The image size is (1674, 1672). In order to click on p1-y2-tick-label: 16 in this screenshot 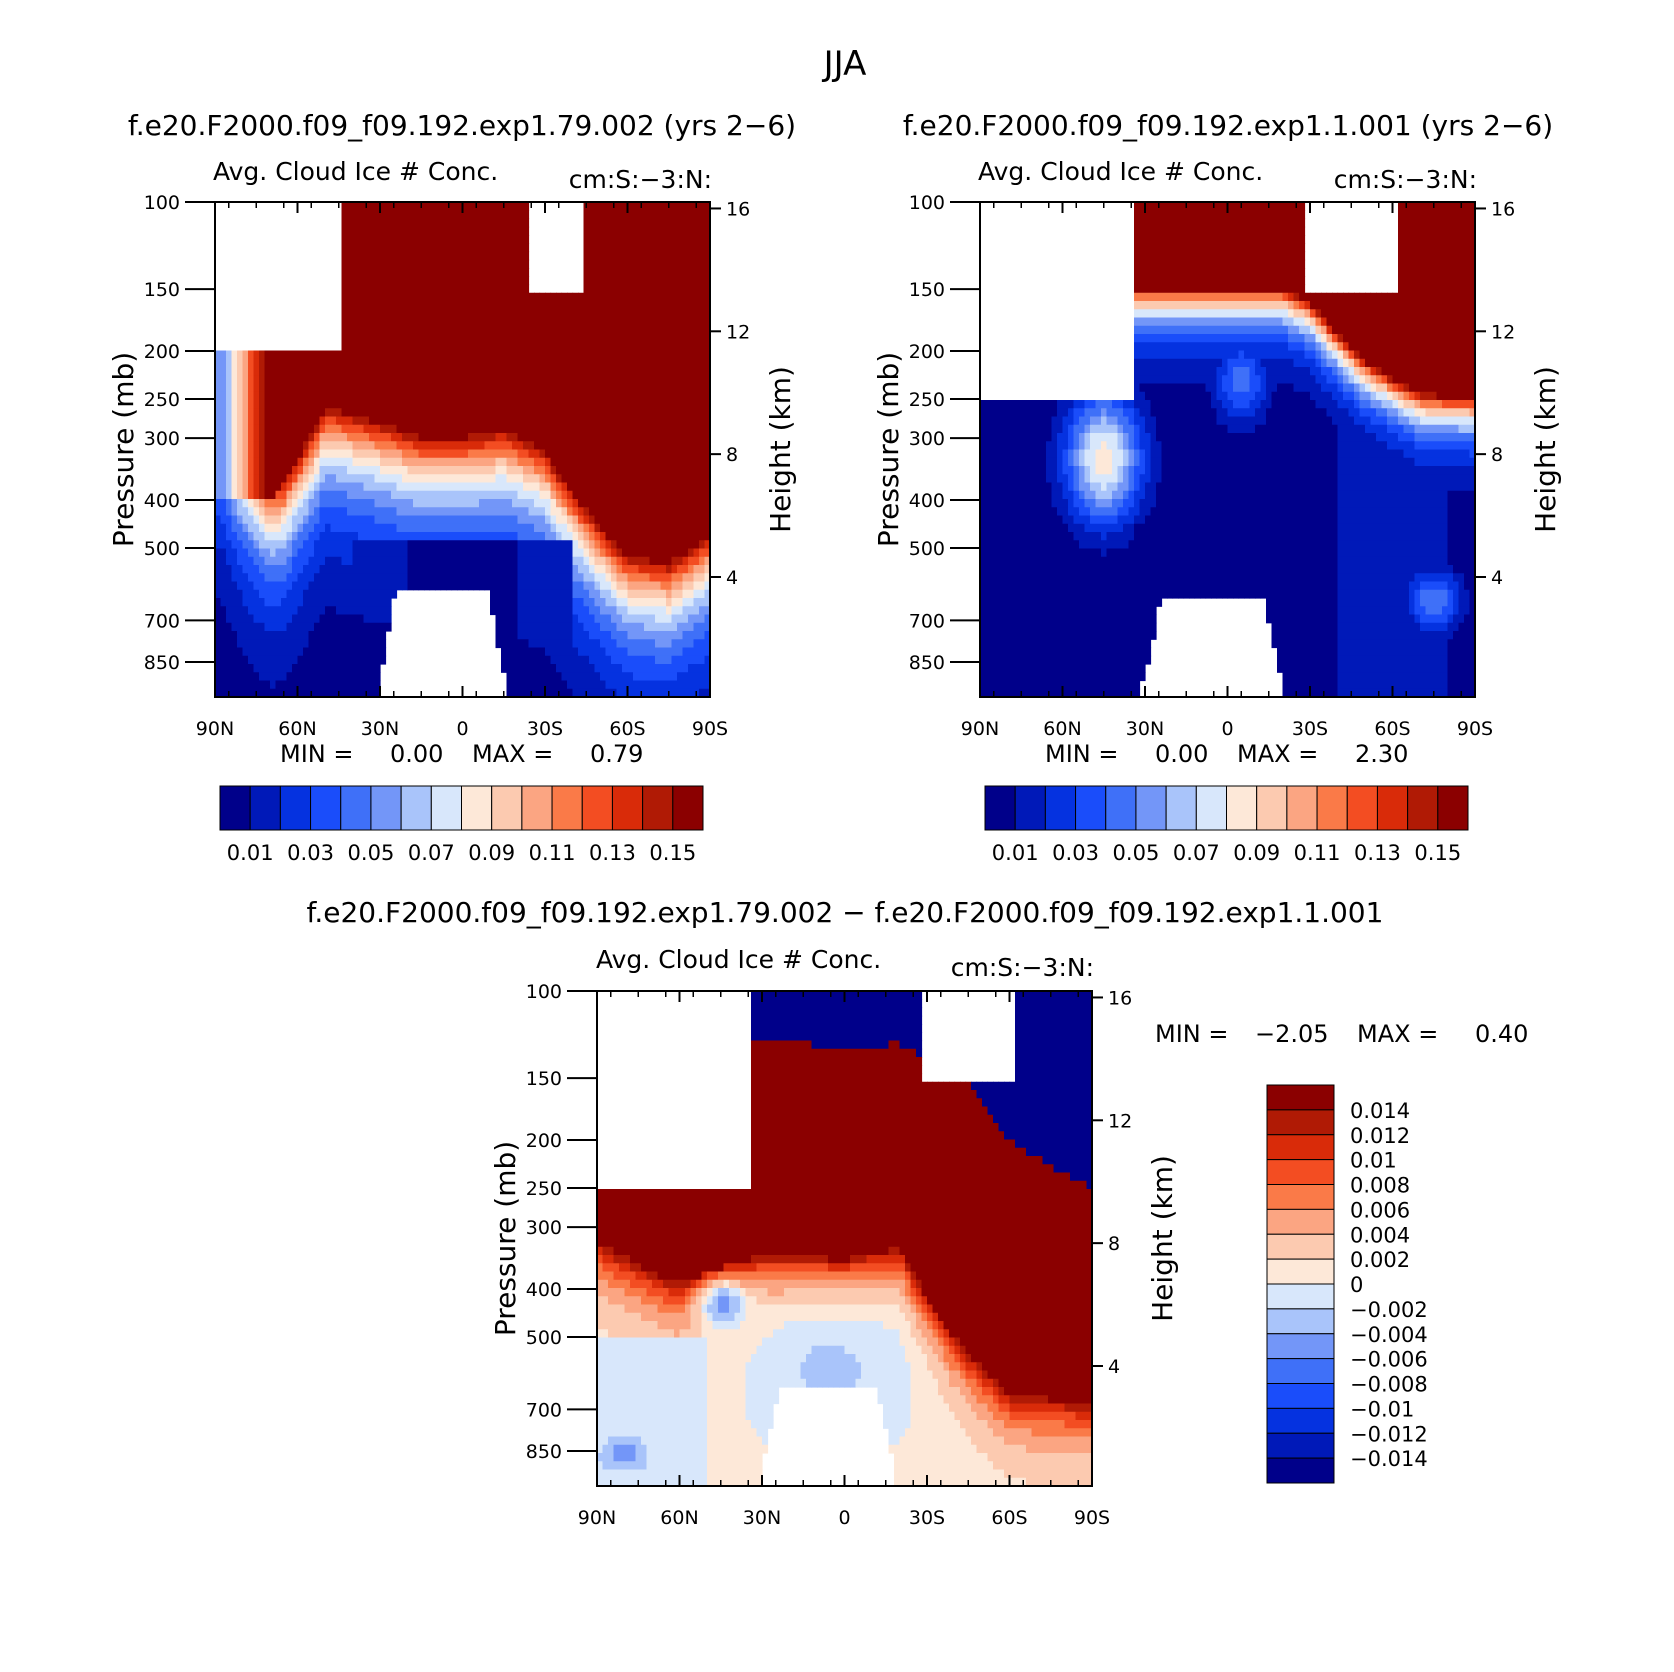, I will do `click(738, 209)`.